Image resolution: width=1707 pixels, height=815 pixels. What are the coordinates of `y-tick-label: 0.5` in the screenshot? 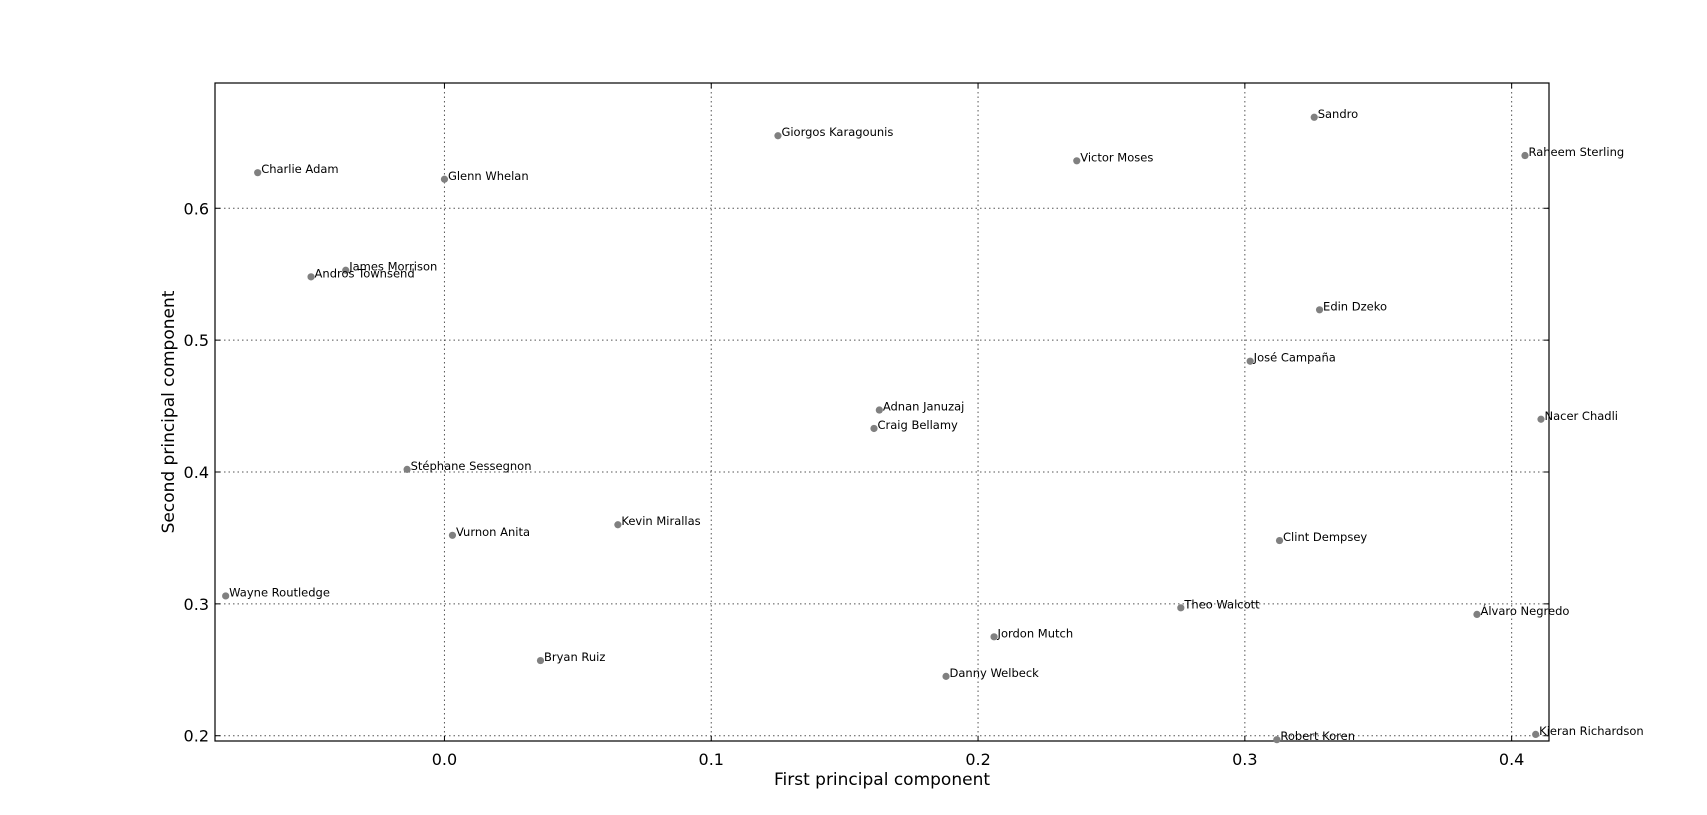 It's located at (196, 340).